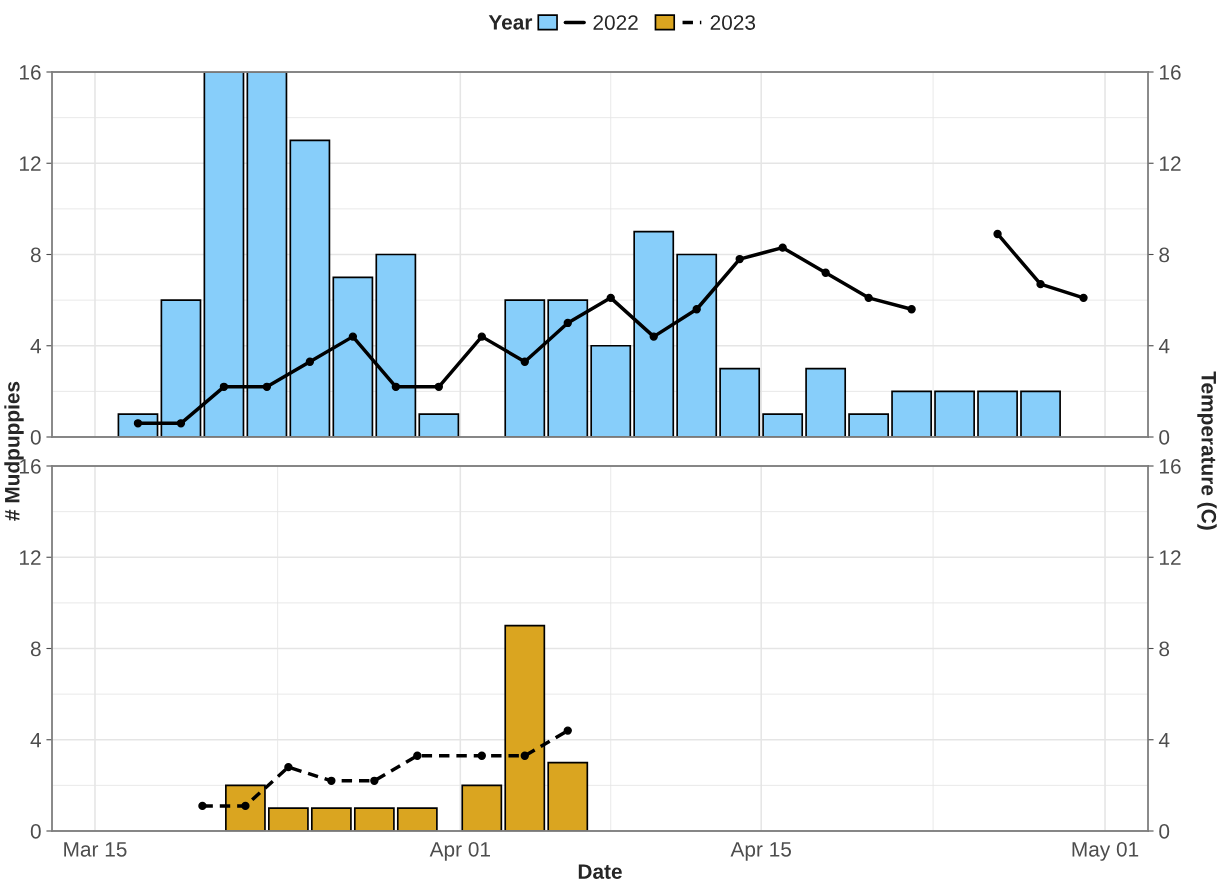 This screenshot has height=889, width=1221. I want to click on x-tick-label: Apr 01, so click(459, 851).